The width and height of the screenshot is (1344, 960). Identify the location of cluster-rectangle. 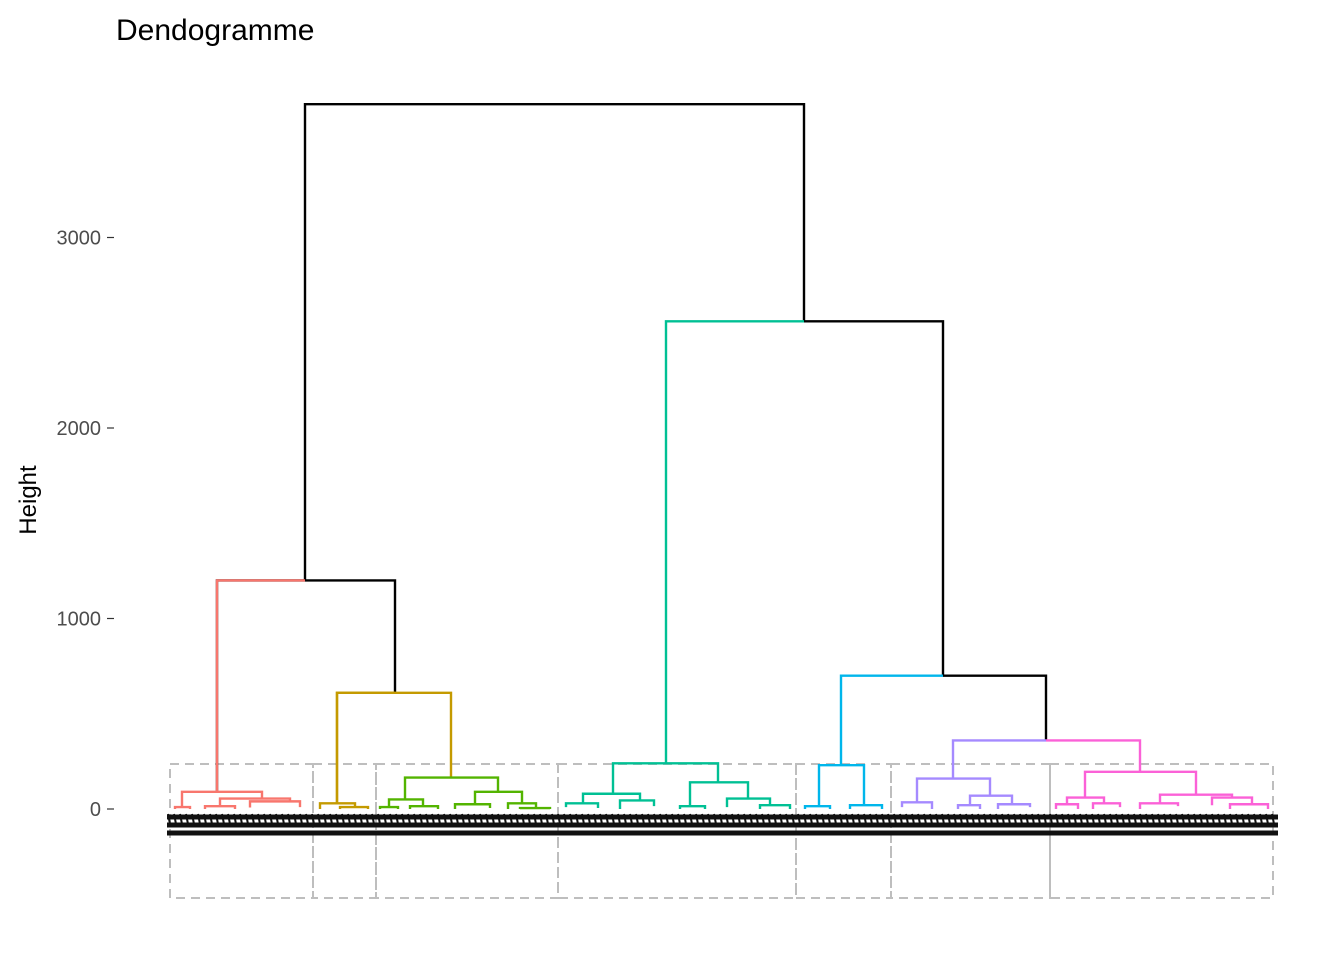
(344, 831).